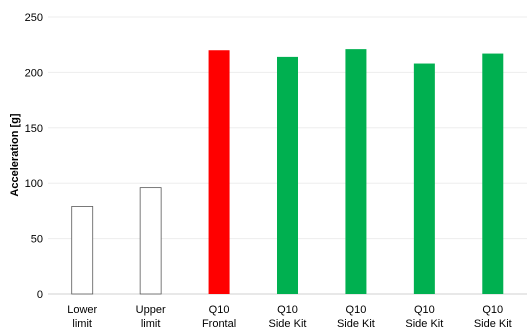 The height and width of the screenshot is (331, 527). Describe the element at coordinates (15, 154) in the screenshot. I see `y-axis-title: Acceleration [g]` at that location.